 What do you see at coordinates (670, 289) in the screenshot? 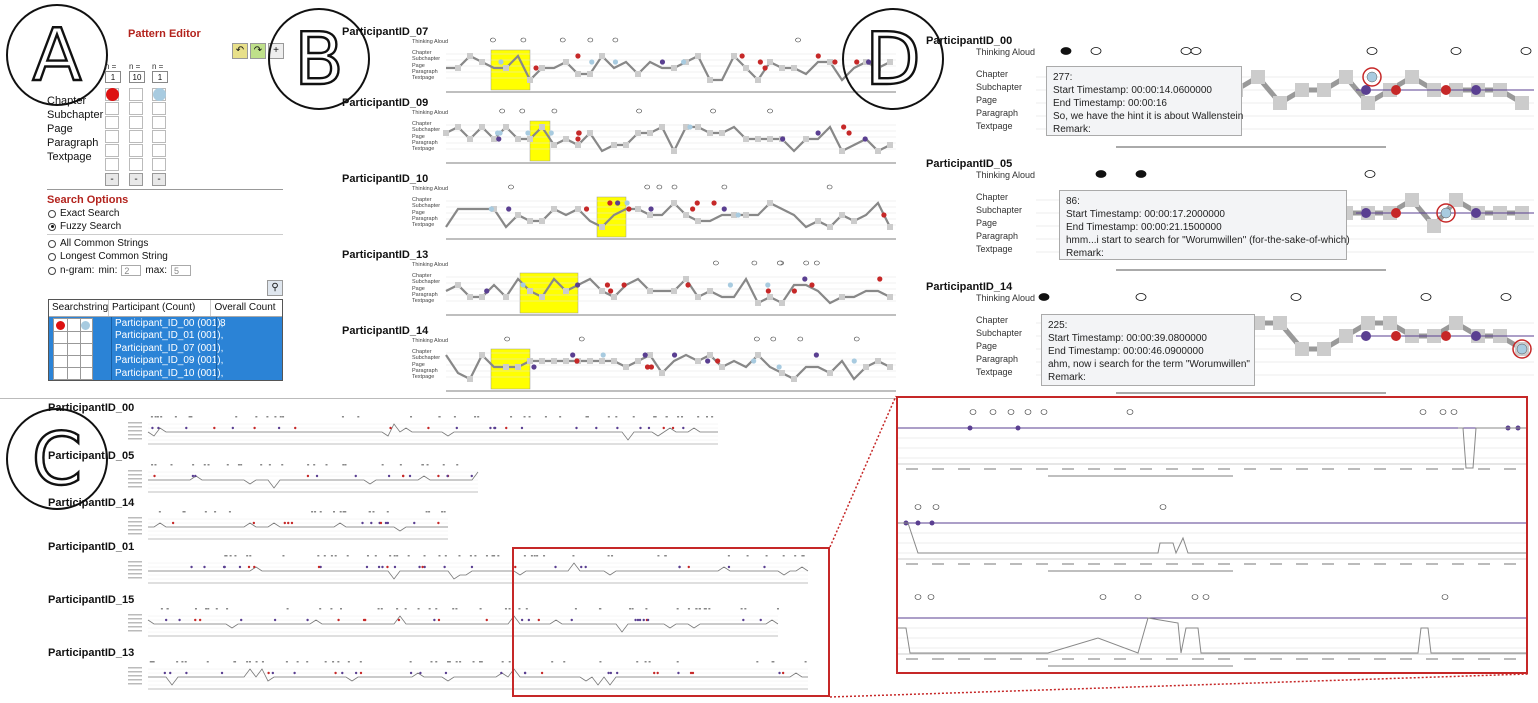
I see `participant-timeline` at bounding box center [670, 289].